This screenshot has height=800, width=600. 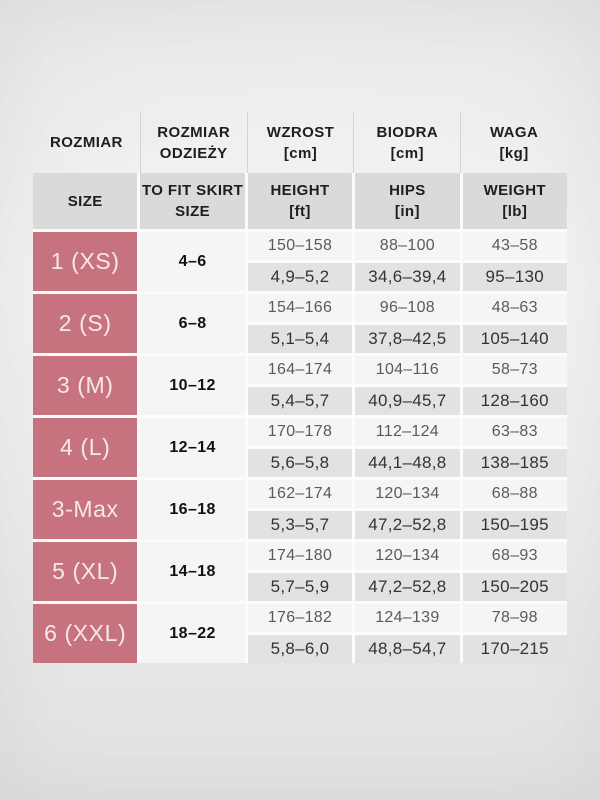 I want to click on header-biodra-cm: BIODRA [cm], so click(x=406, y=142).